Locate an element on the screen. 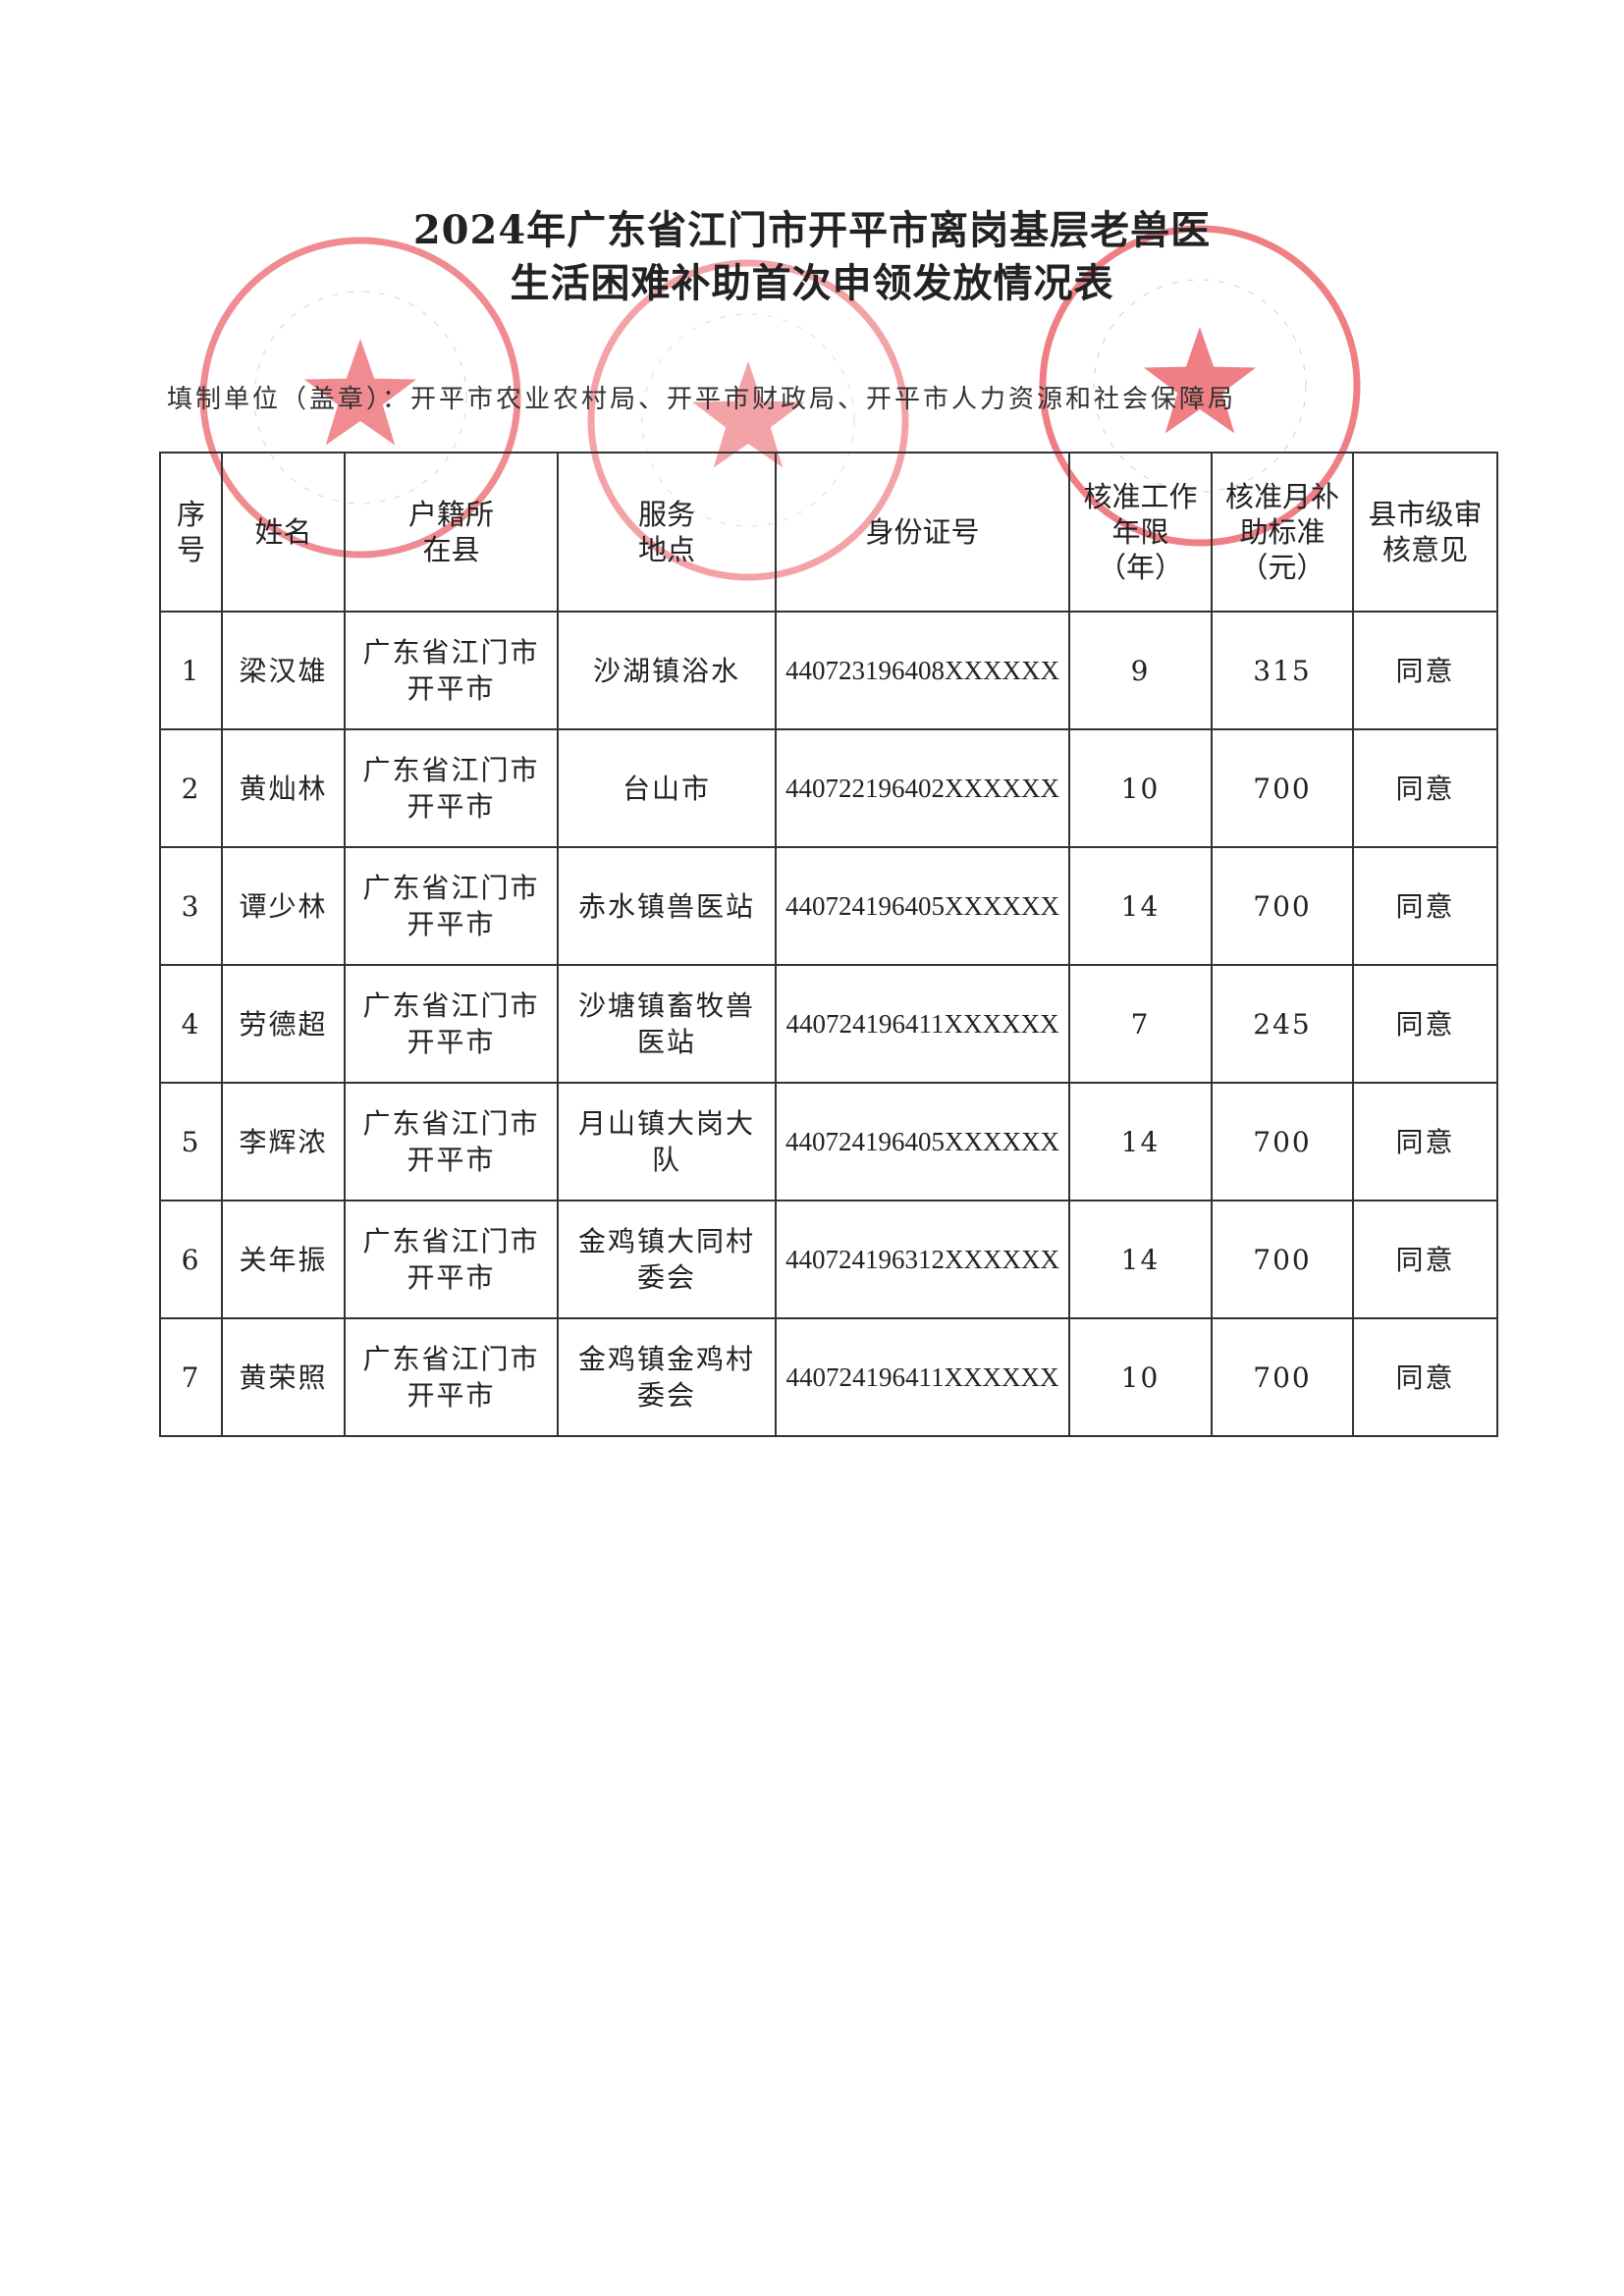 The width and height of the screenshot is (1624, 2296). table-cell: 黄荣照 is located at coordinates (283, 1377).